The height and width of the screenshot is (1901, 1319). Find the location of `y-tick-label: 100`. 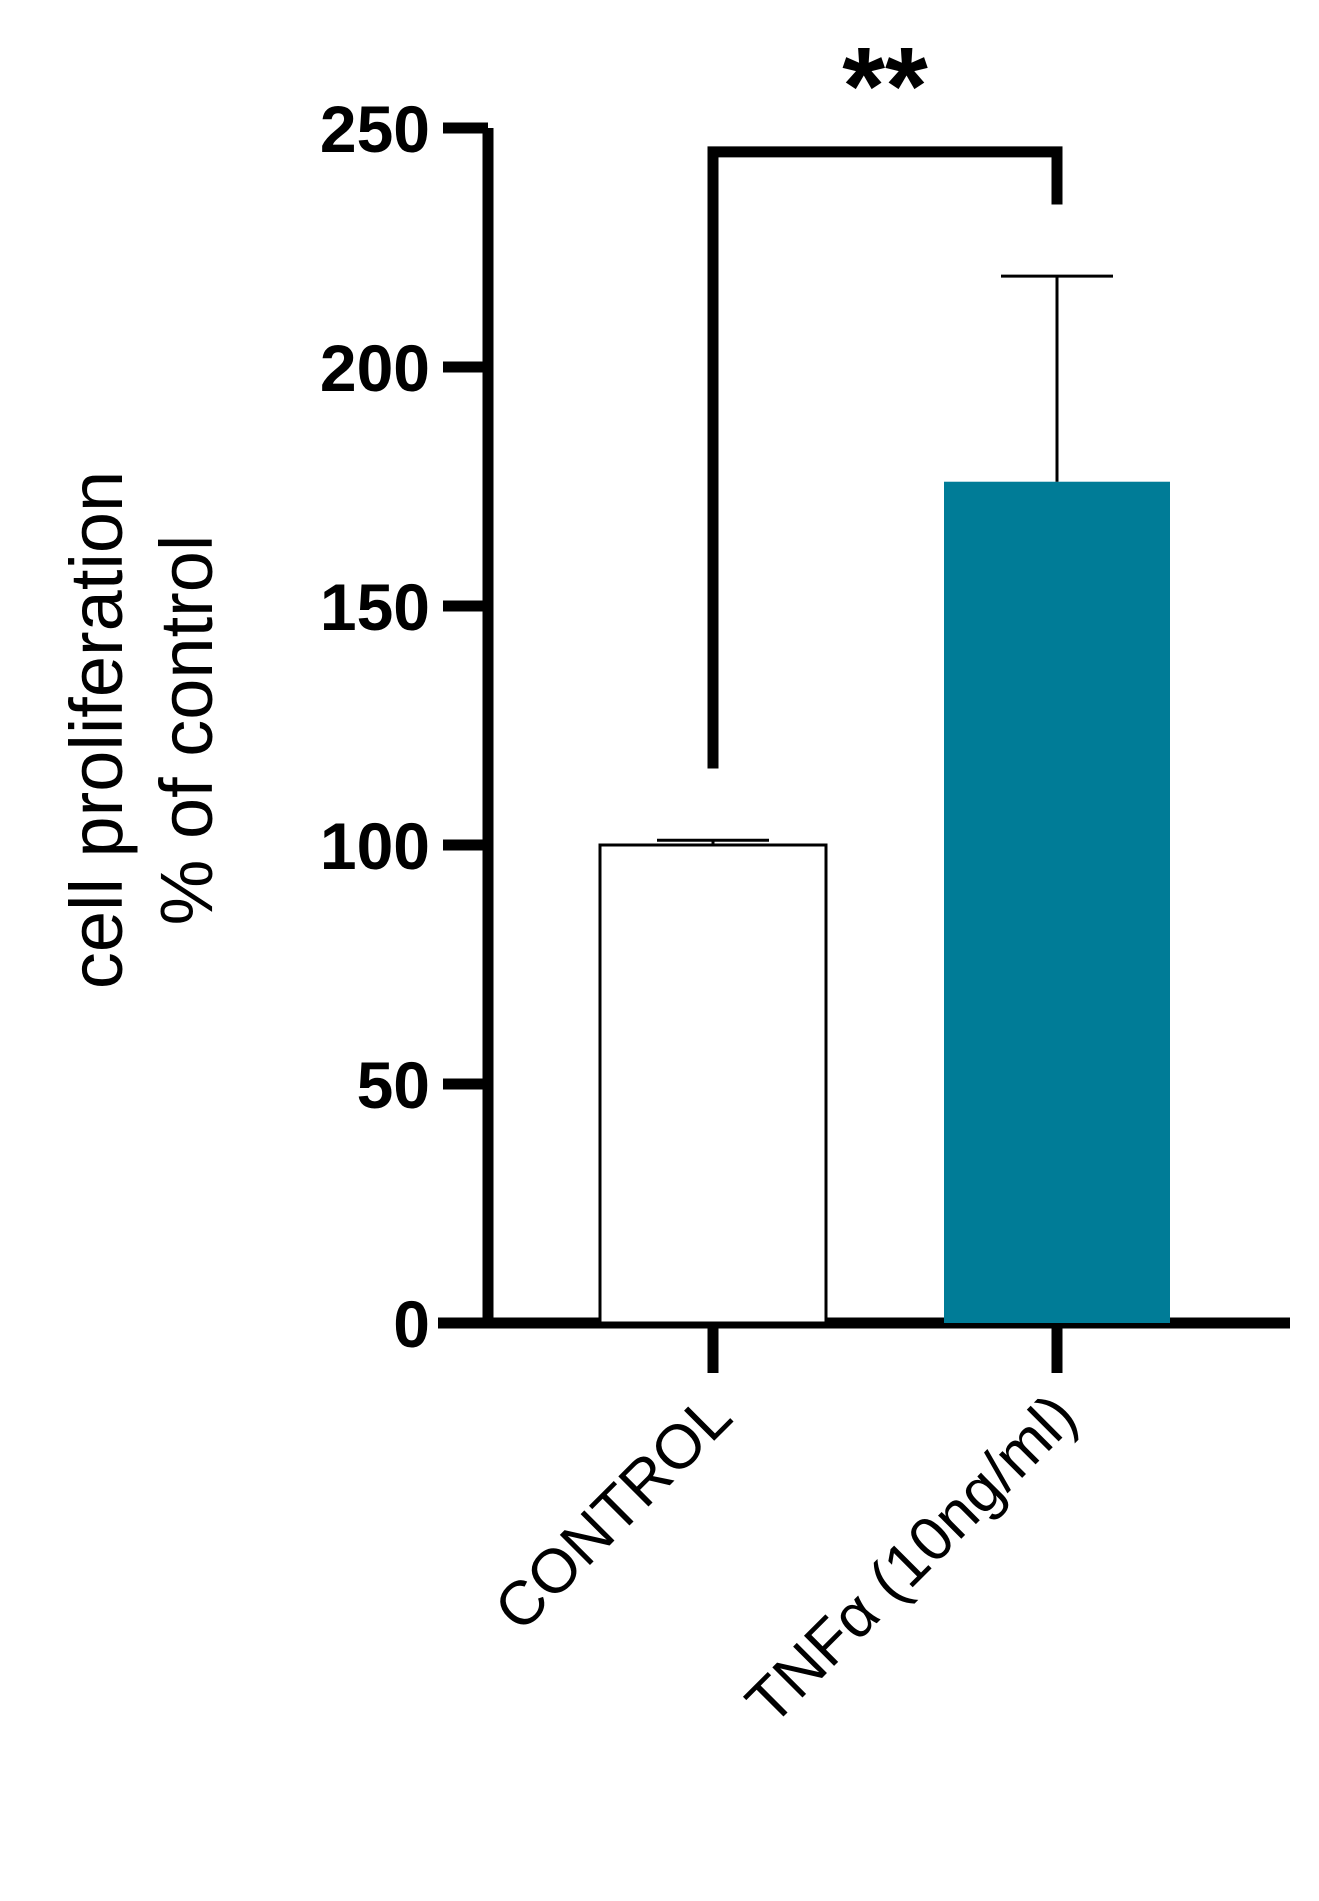

y-tick-label: 100 is located at coordinates (375, 846).